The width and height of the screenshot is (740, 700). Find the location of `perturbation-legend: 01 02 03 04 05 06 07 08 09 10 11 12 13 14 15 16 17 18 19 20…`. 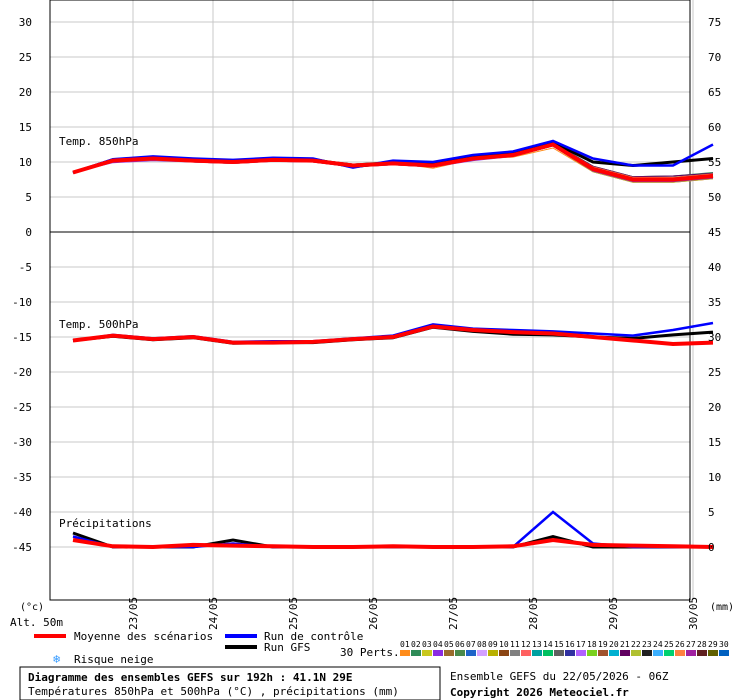

perturbation-legend: 01 02 03 04 05 06 07 08 09 10 11 12 13 14 15 16 17 18 19 20… is located at coordinates (564, 648).